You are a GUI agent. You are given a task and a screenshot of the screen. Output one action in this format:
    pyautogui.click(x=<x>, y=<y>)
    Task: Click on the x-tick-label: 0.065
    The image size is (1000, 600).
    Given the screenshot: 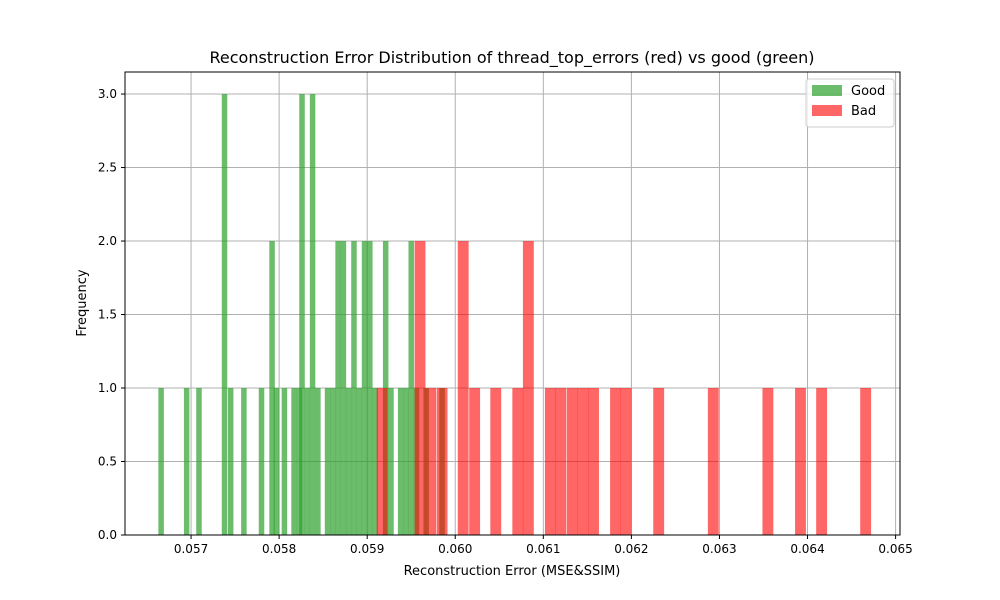 What is the action you would take?
    pyautogui.click(x=895, y=549)
    